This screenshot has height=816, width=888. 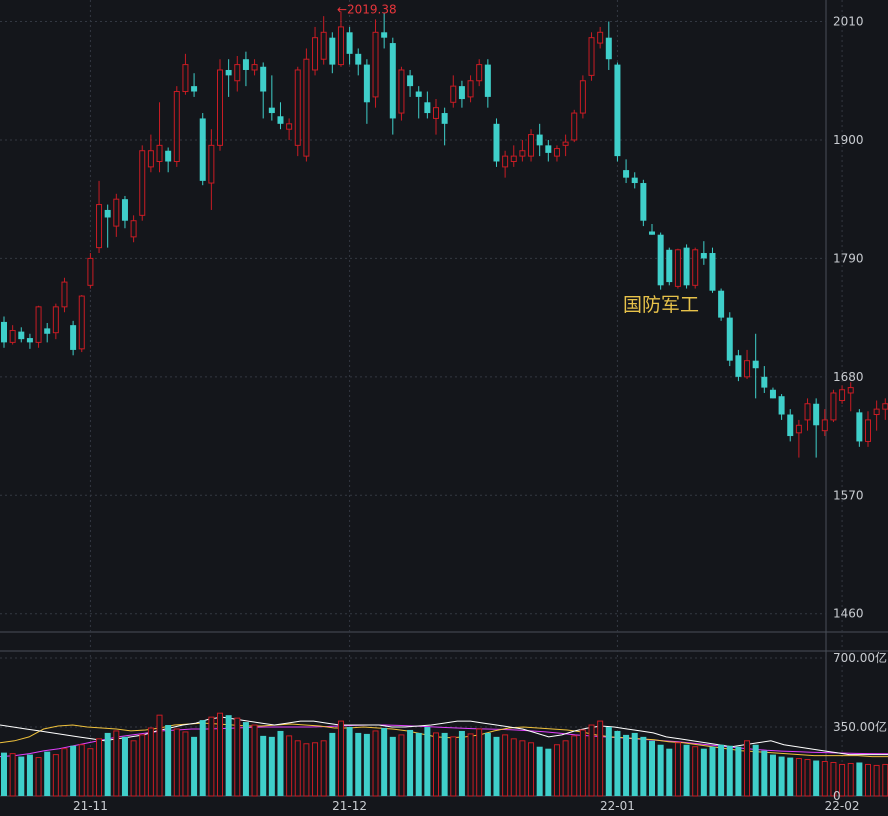 What do you see at coordinates (860, 726) in the screenshot?
I see `volume-tick-label: 350.00亿` at bounding box center [860, 726].